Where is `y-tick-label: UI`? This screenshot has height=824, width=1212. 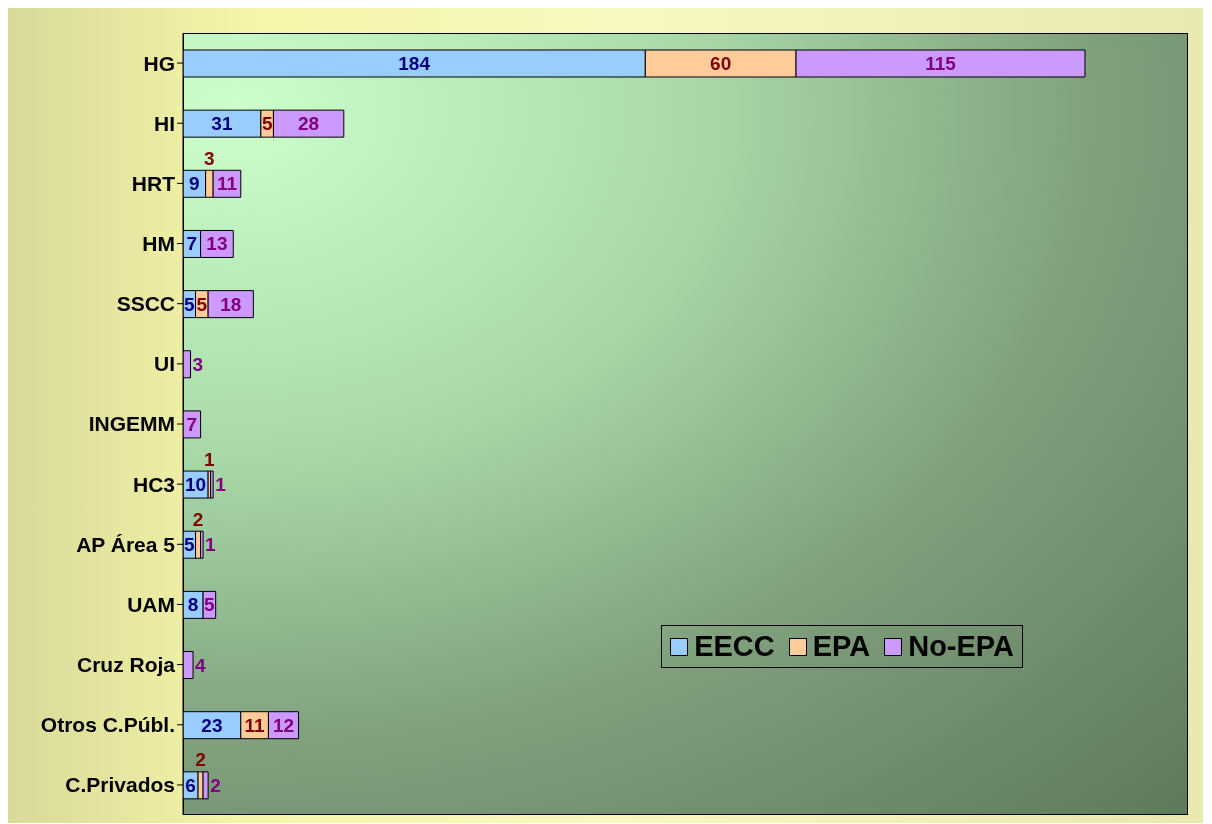 y-tick-label: UI is located at coordinates (164, 364).